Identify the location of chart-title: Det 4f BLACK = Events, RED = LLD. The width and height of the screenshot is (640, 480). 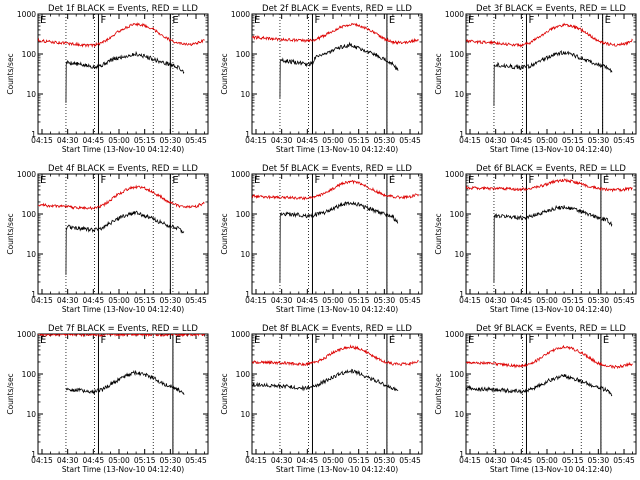
(123, 169).